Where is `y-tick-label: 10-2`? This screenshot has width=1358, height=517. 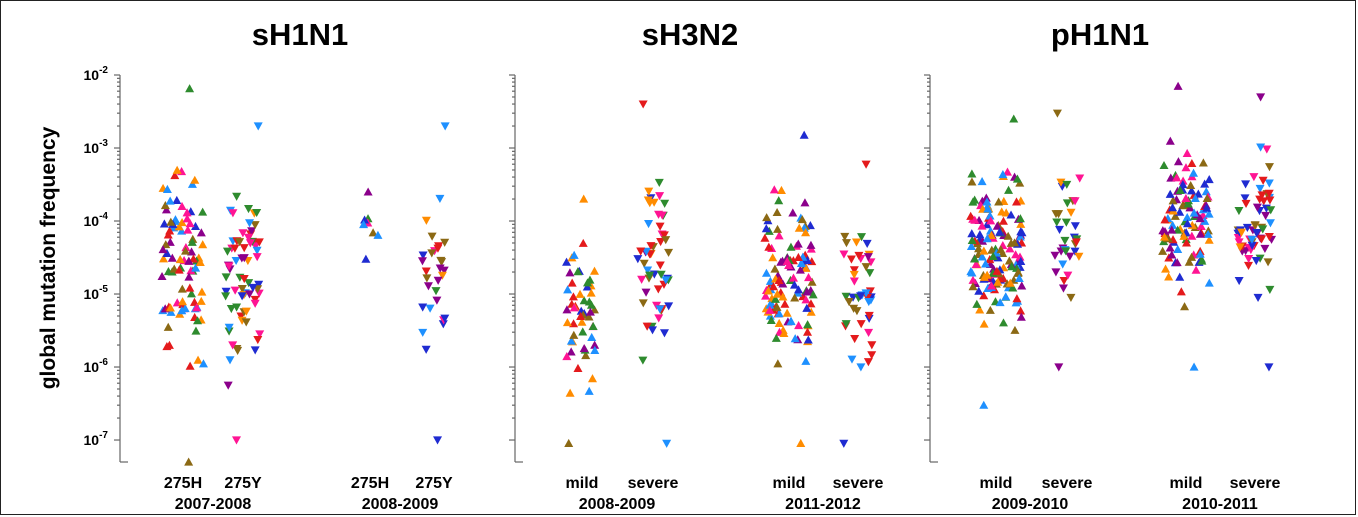
y-tick-label: 10-2 is located at coordinates (96, 74).